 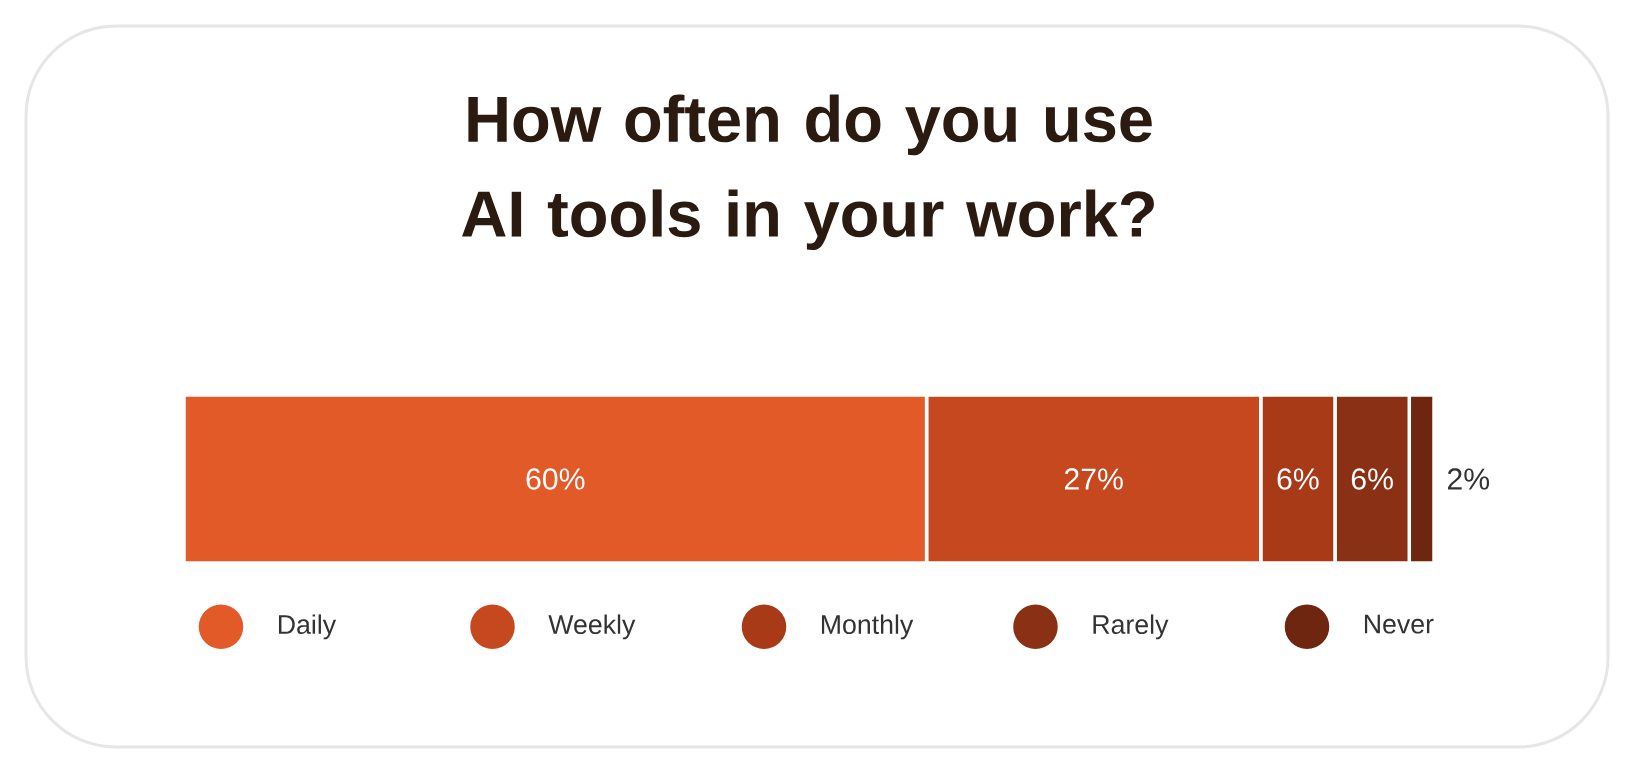 What do you see at coordinates (1093, 479) in the screenshot?
I see `data-label: 27%` at bounding box center [1093, 479].